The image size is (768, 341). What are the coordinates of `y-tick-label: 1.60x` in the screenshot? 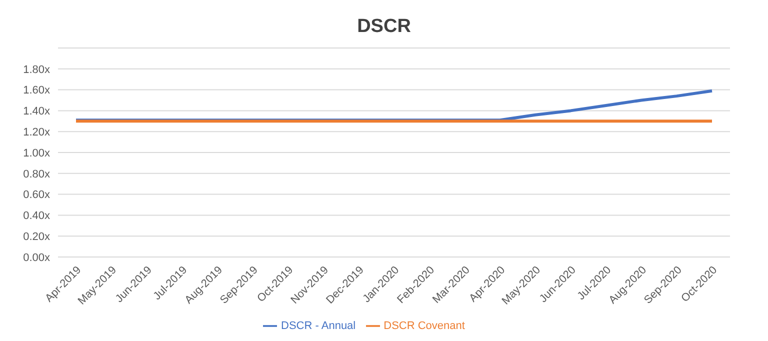 It's located at (36, 90).